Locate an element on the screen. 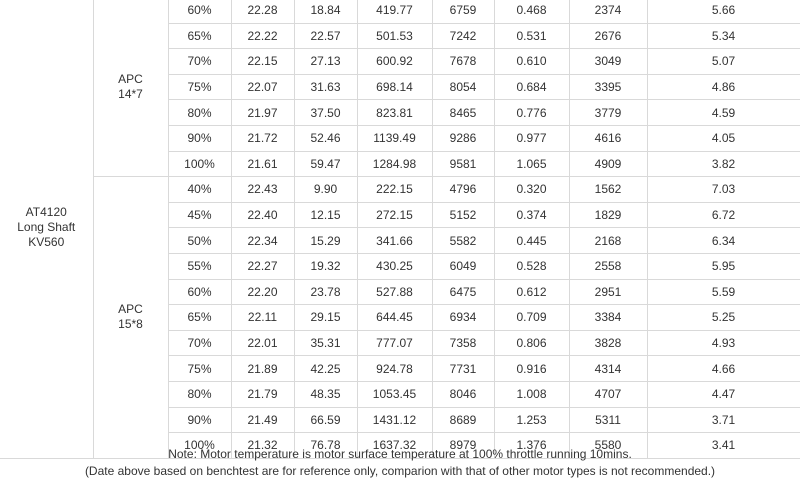 The width and height of the screenshot is (800, 489). cell-efficiency: 5.95 is located at coordinates (723, 266).